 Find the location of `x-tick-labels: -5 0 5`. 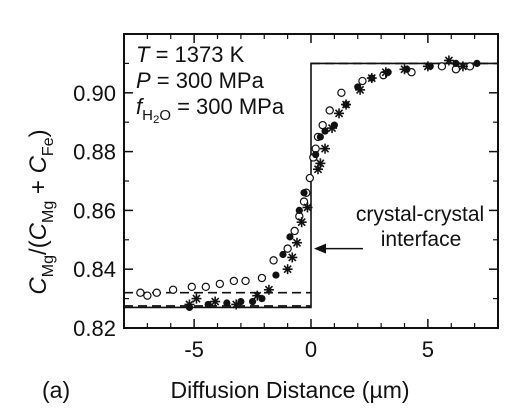

x-tick-labels: -5 0 5 is located at coordinates (309, 349).